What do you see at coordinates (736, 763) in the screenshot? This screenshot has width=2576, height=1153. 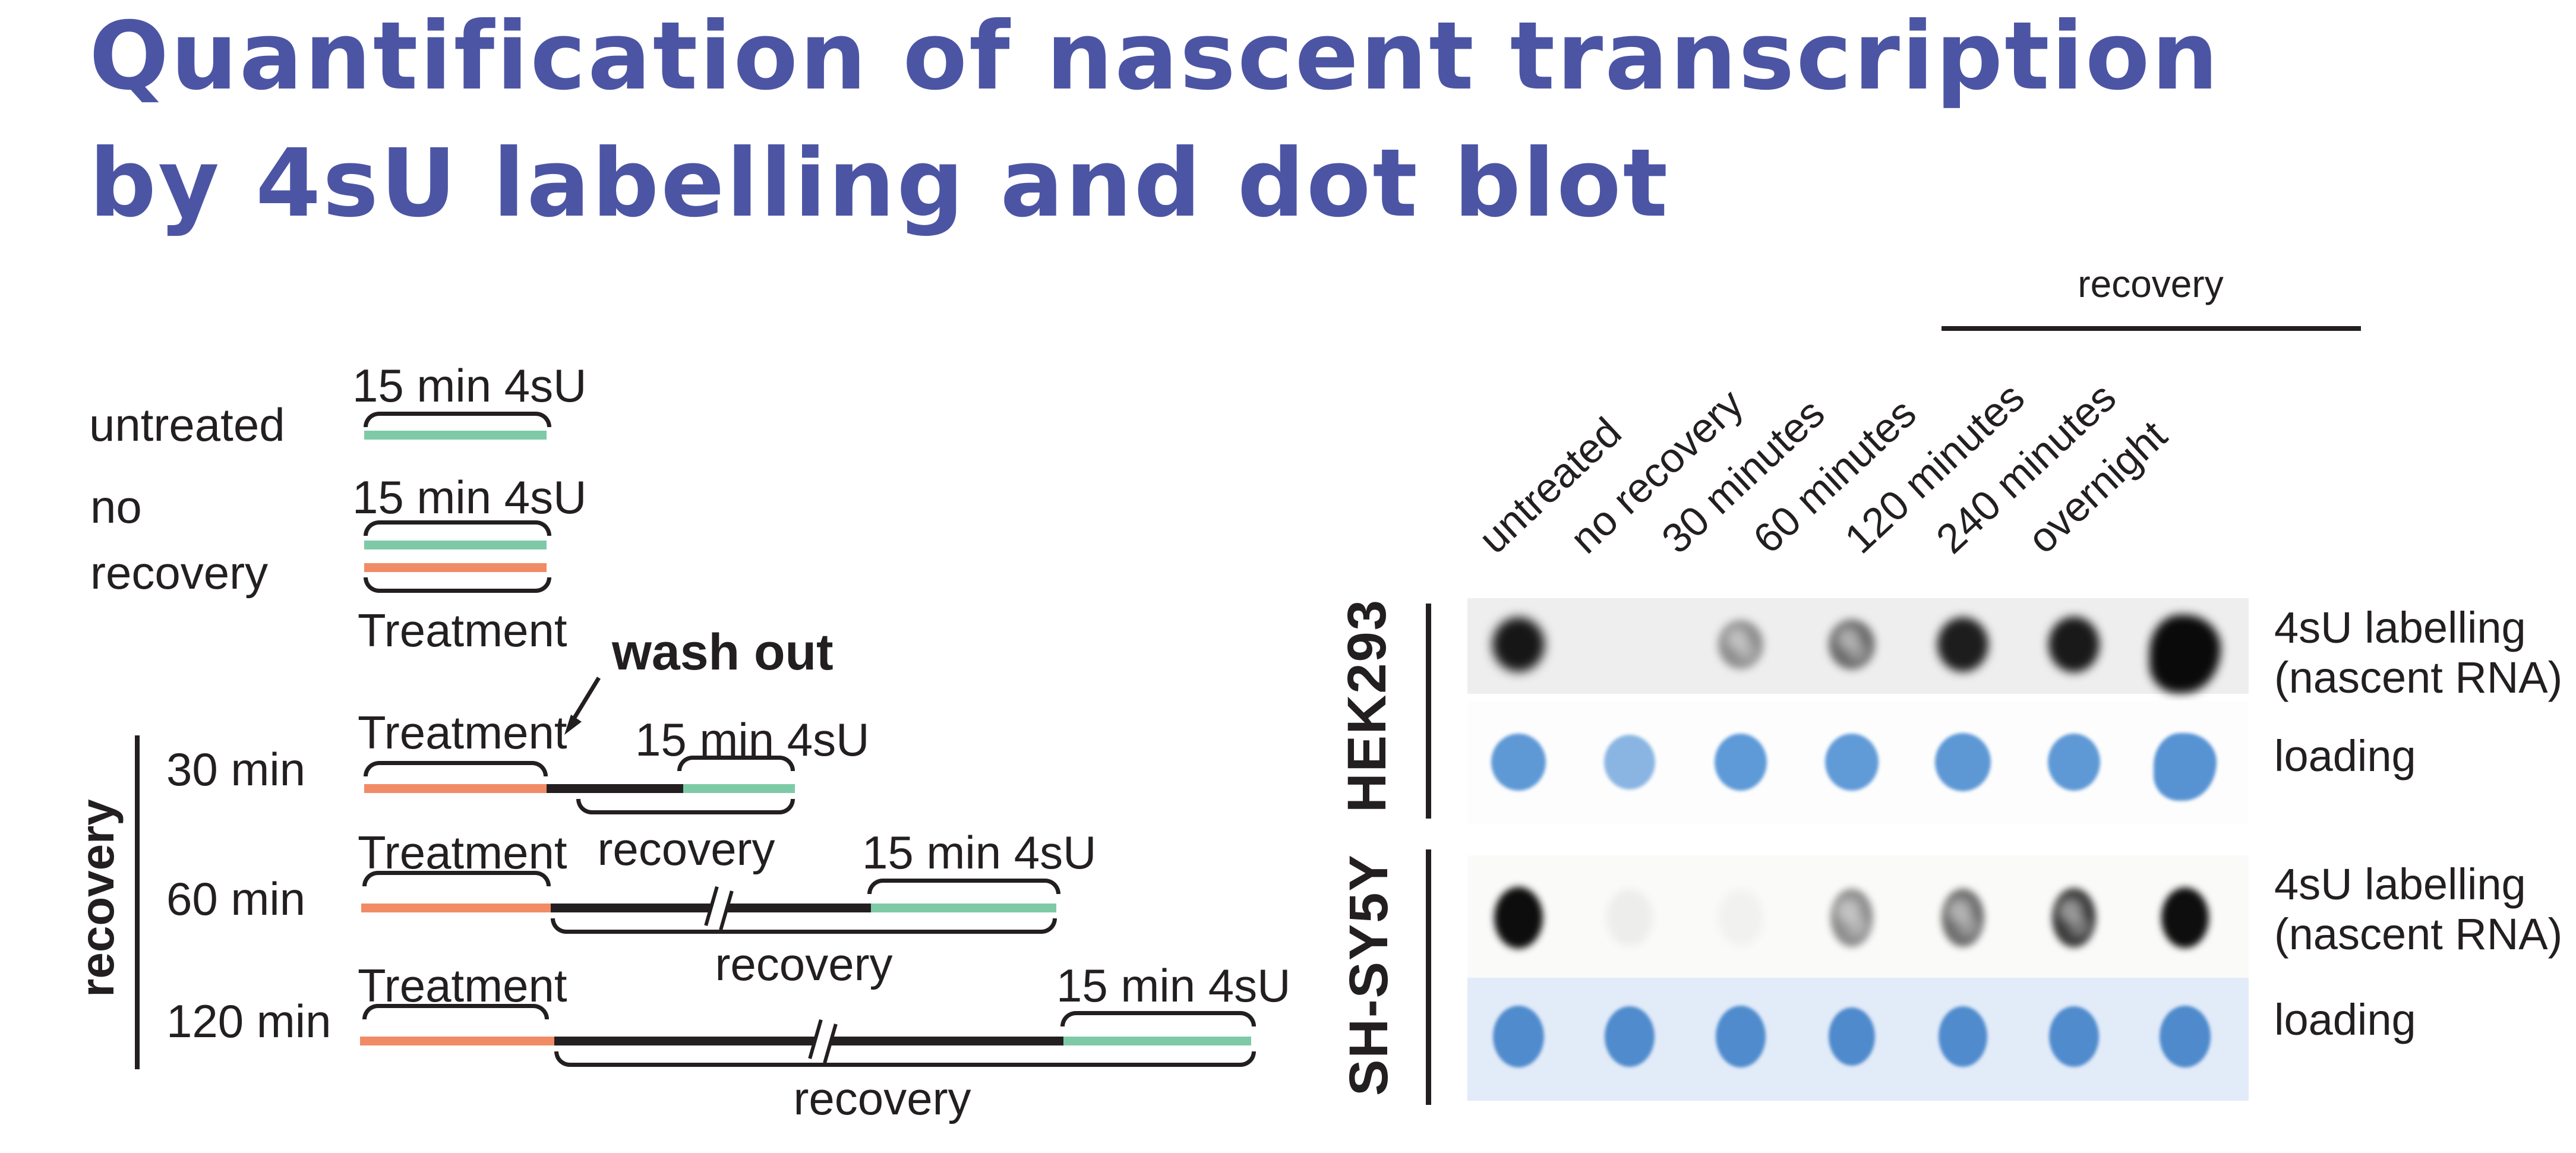 I see `brace-4su-30min` at bounding box center [736, 763].